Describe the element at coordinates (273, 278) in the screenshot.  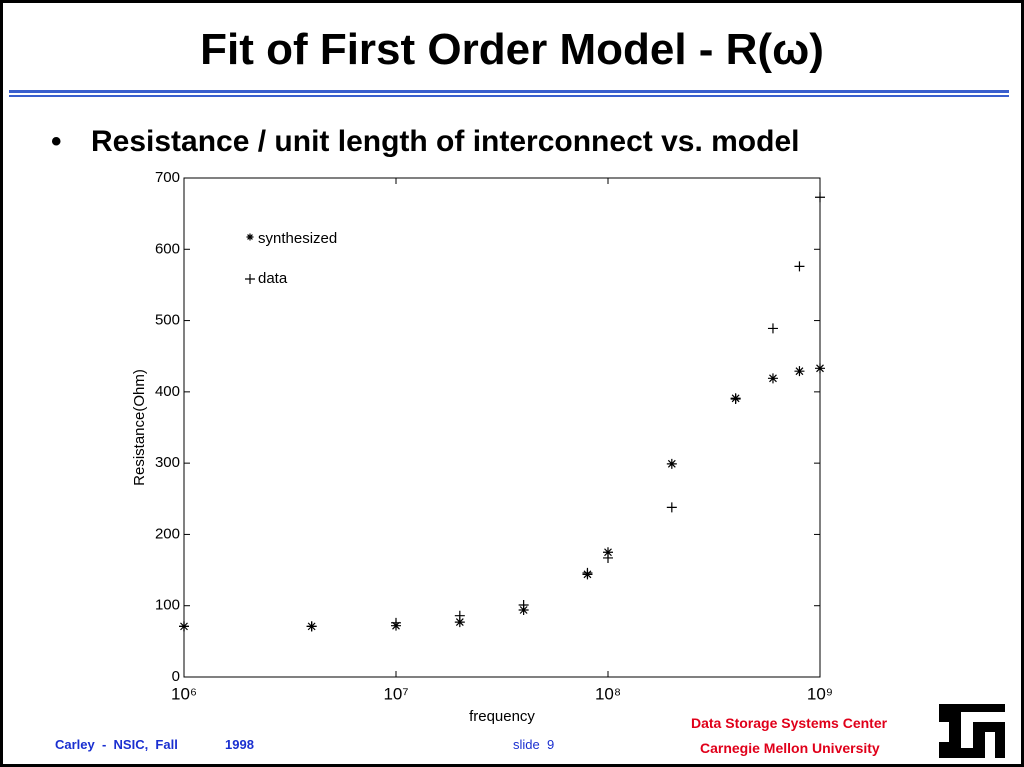
I see `legend-label: data` at that location.